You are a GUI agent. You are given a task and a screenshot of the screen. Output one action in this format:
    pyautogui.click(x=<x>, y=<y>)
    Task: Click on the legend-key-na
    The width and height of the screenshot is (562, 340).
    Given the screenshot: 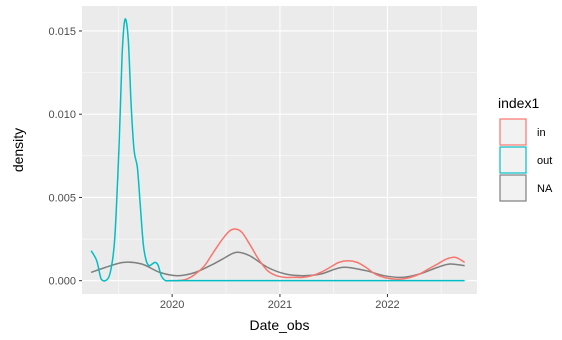 What is the action you would take?
    pyautogui.click(x=513, y=188)
    